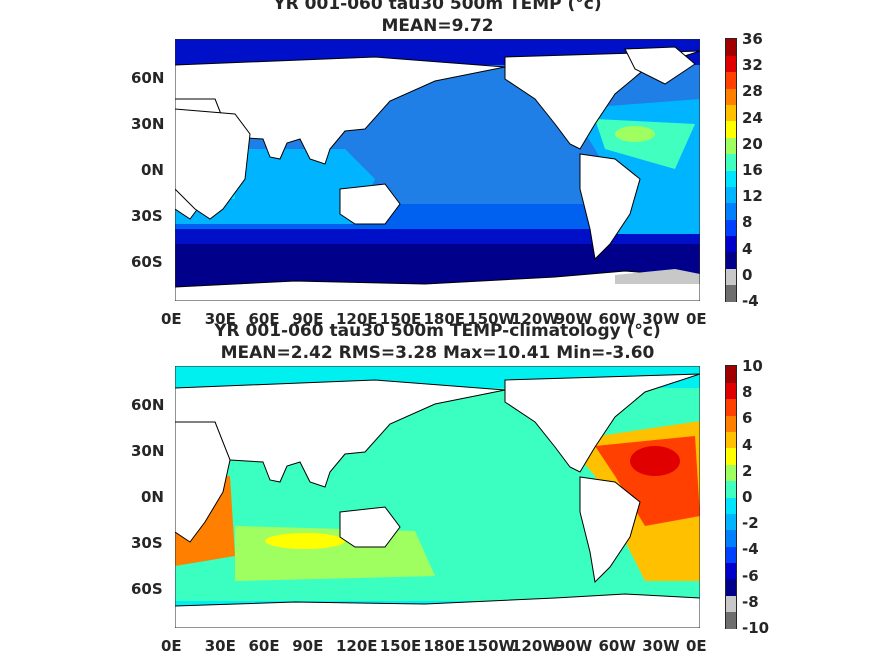  I want to click on colorbar-tick: 36, so click(752, 39).